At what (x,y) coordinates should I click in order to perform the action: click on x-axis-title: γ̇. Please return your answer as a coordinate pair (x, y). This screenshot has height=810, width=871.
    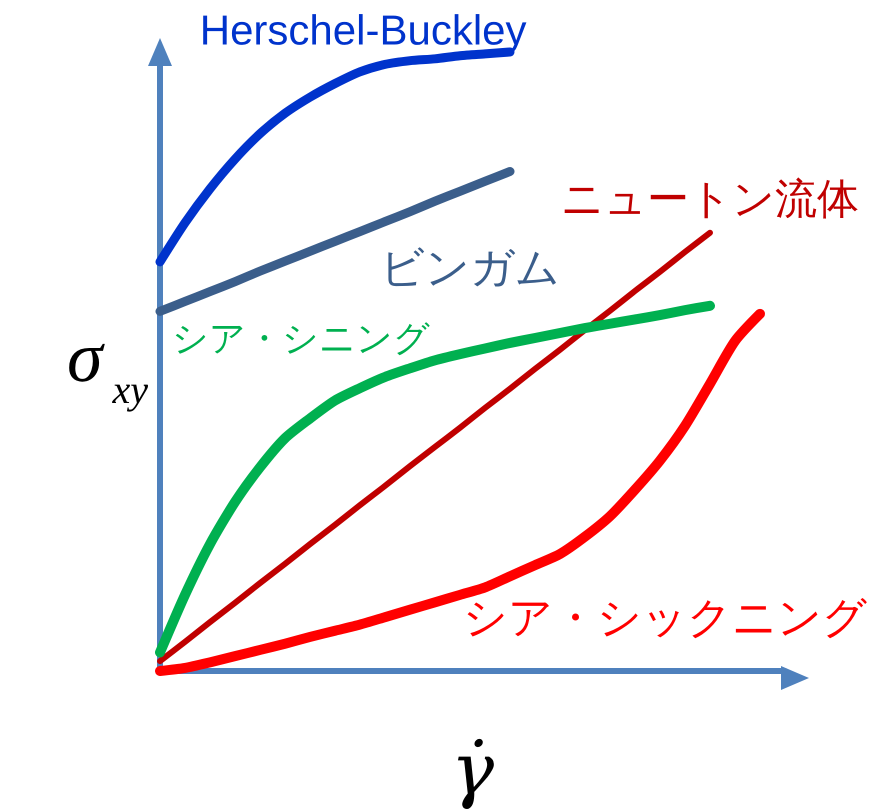
    Looking at the image, I should click on (472, 768).